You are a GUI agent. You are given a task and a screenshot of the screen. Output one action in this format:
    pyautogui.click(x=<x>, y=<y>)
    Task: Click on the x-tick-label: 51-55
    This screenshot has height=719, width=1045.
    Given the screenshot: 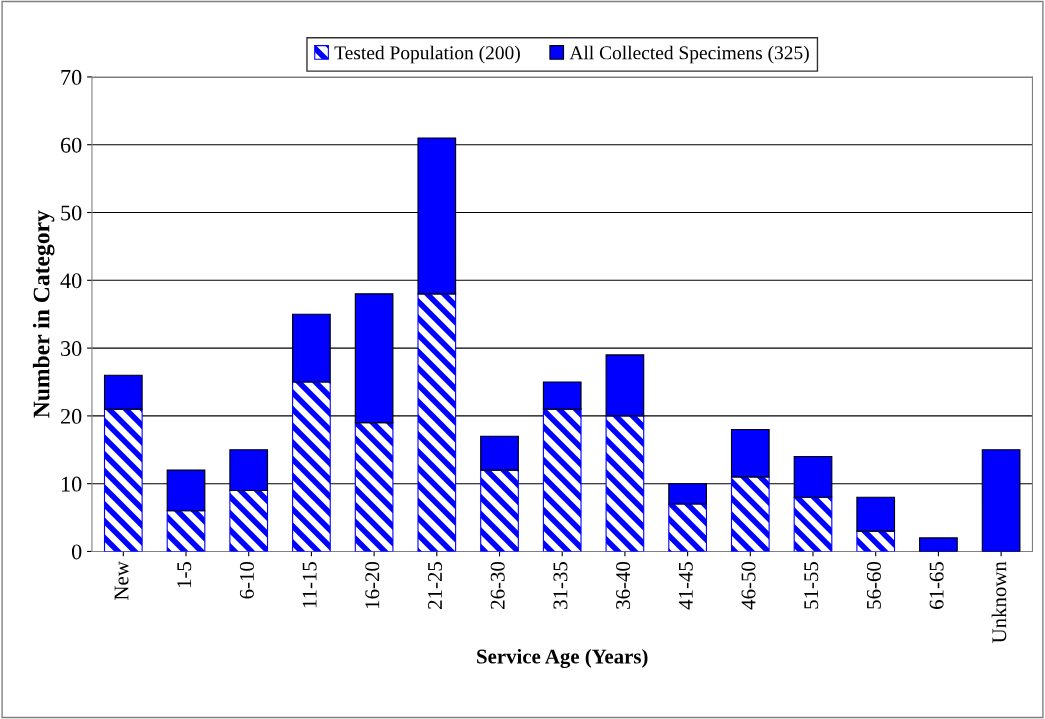 What is the action you would take?
    pyautogui.click(x=811, y=585)
    